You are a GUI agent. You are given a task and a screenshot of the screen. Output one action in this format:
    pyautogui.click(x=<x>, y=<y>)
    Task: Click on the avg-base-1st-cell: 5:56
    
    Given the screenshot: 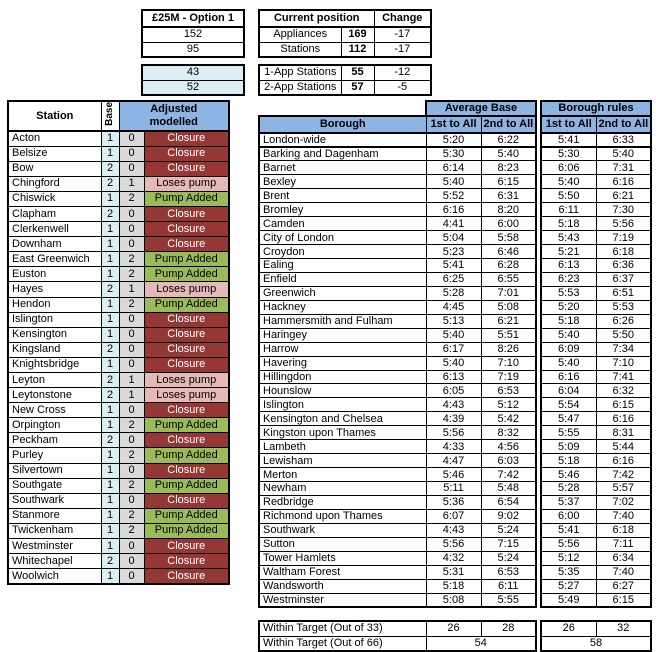 What is the action you would take?
    pyautogui.click(x=453, y=433)
    